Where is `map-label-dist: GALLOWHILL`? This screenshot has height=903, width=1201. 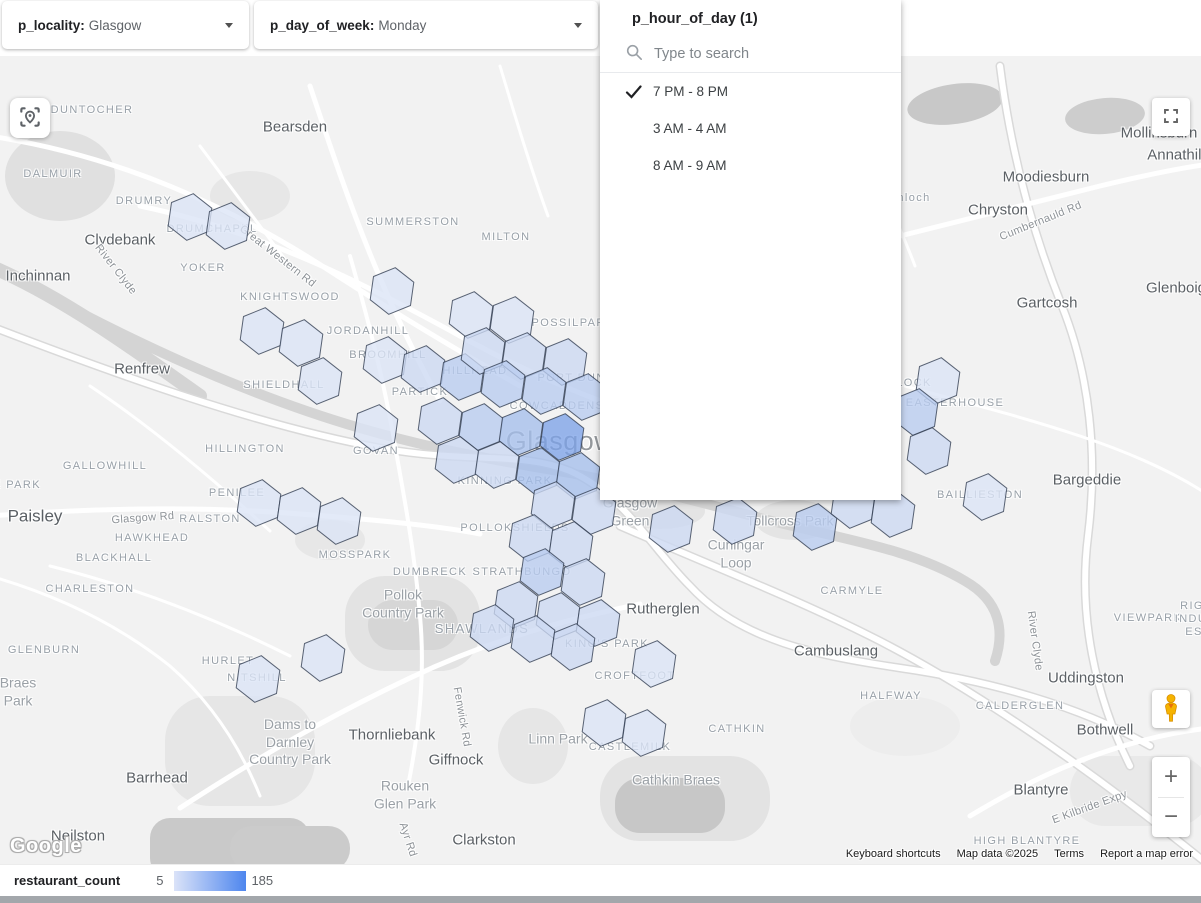
map-label-dist: GALLOWHILL is located at coordinates (105, 466).